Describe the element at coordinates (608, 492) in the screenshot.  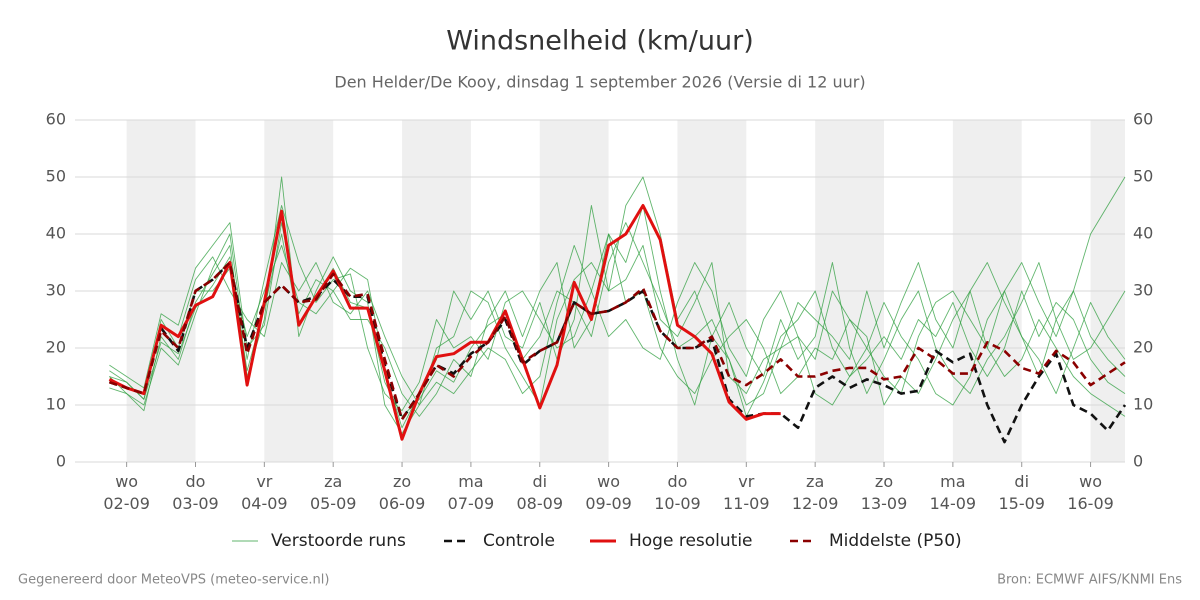
I see `x-tick-label: wo 09-09` at that location.